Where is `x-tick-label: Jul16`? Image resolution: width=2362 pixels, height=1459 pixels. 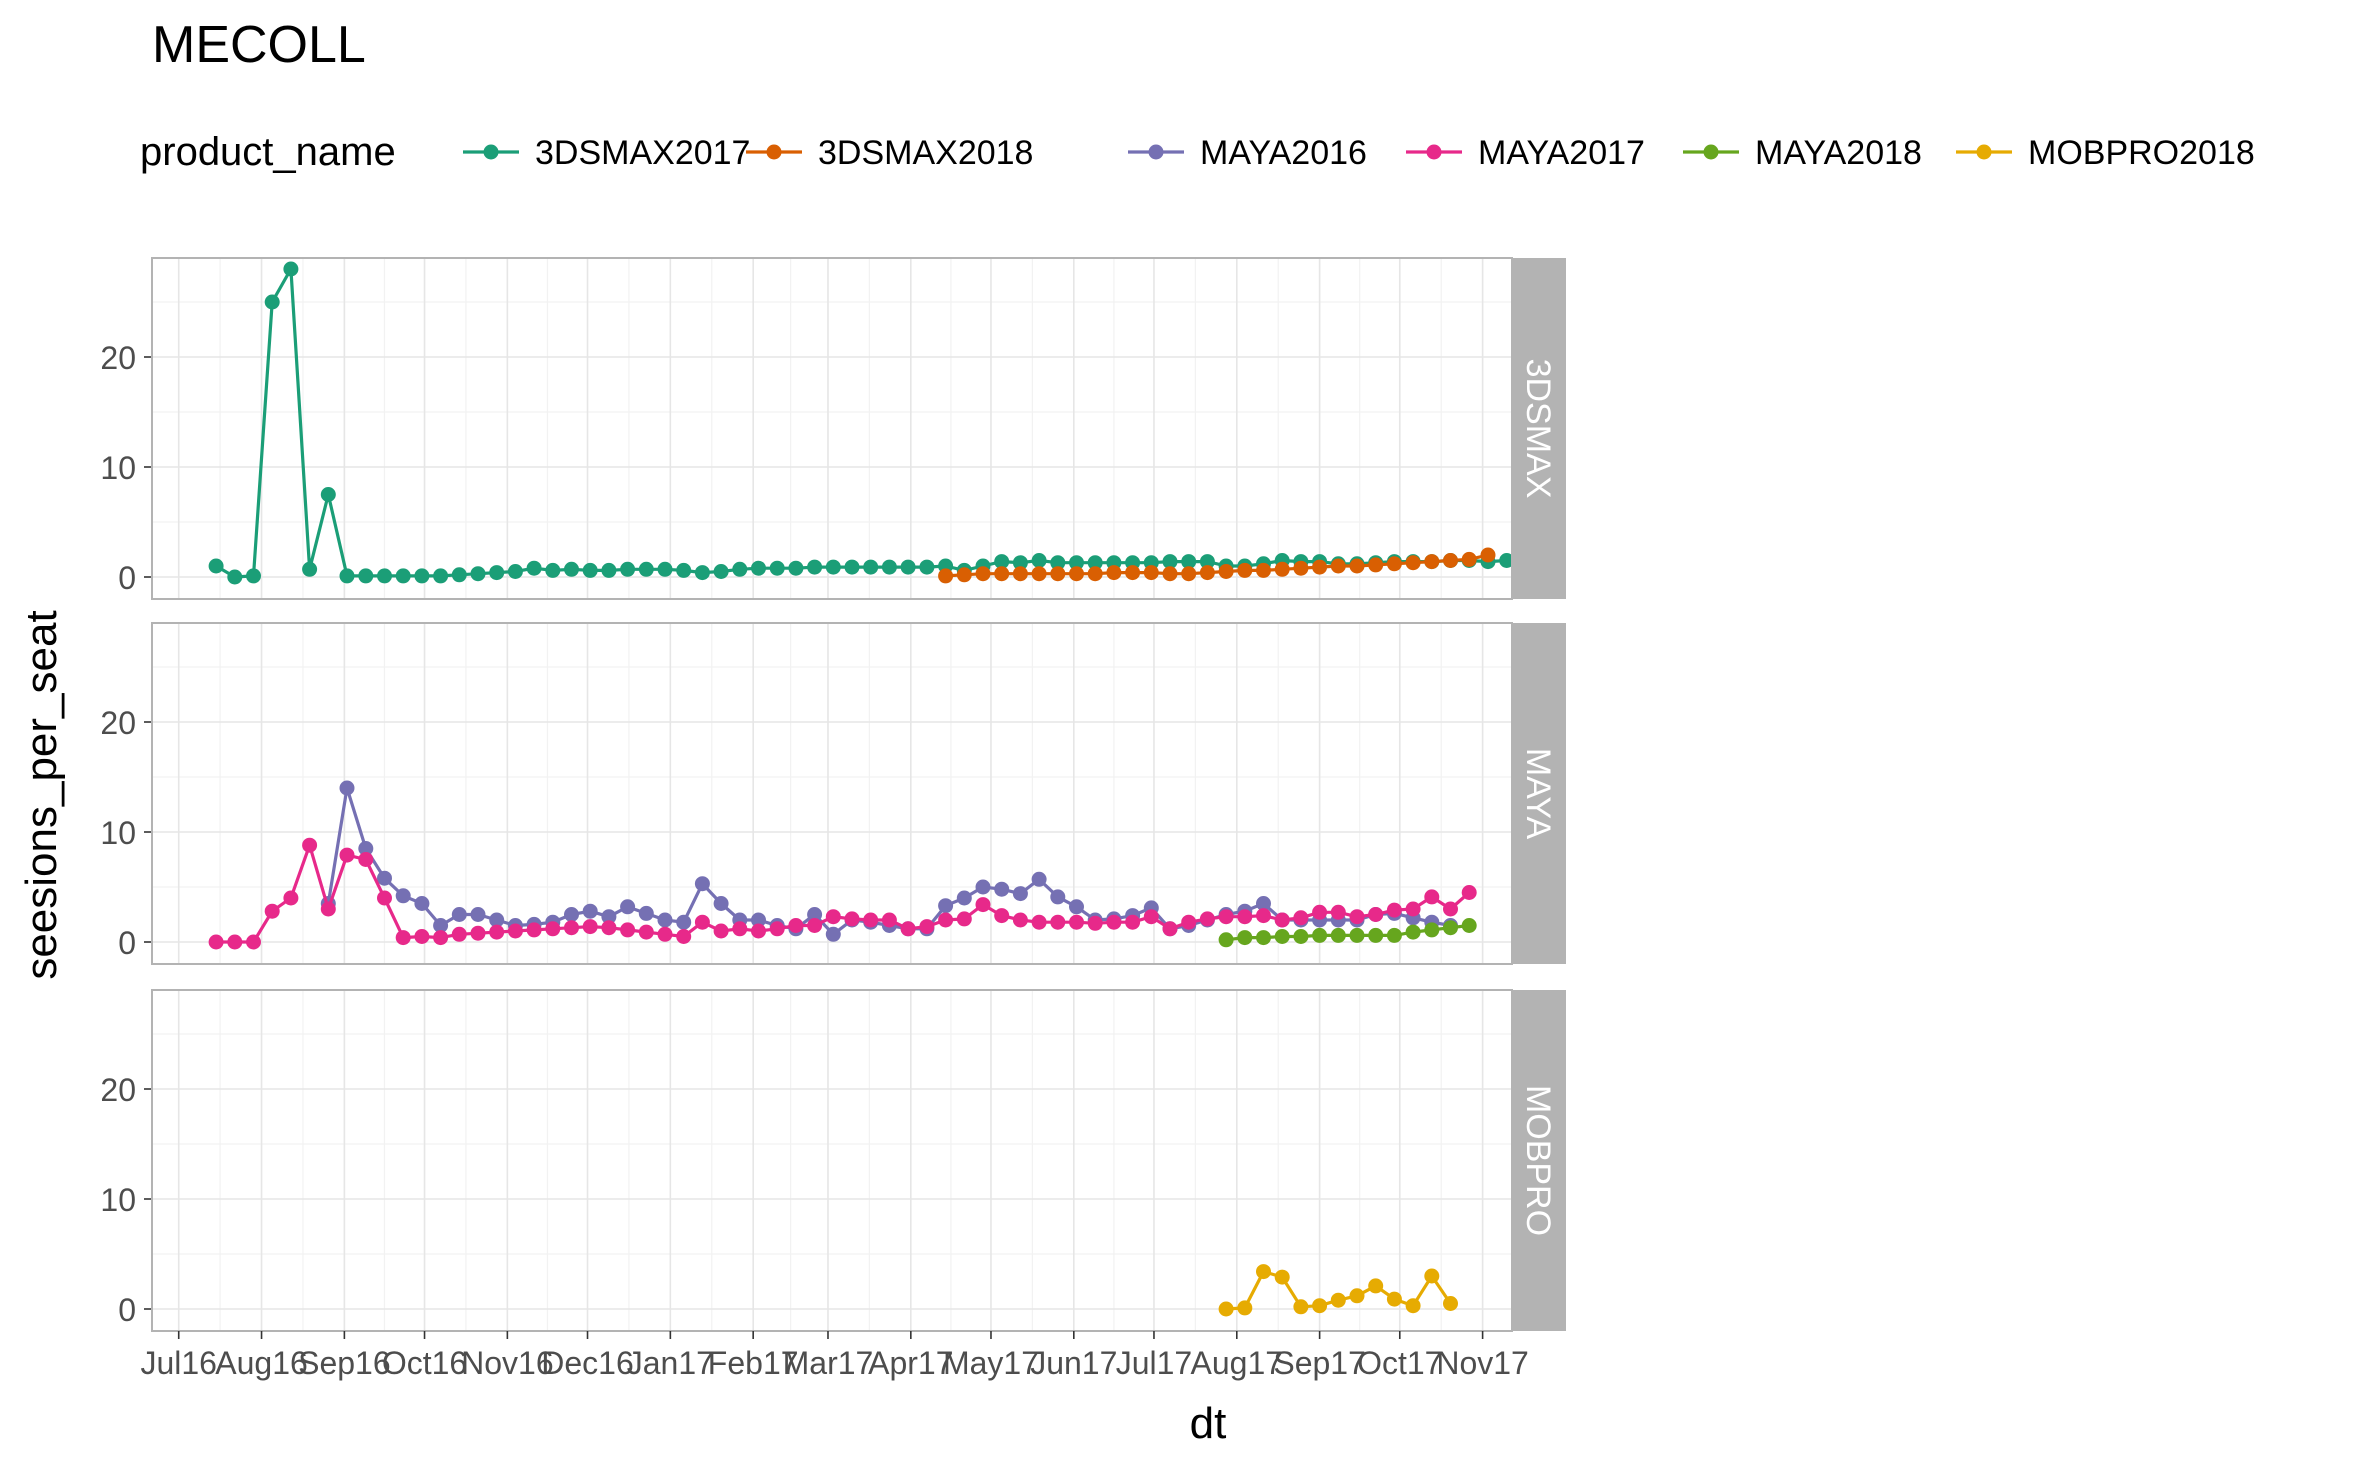 x-tick-label: Jul16 is located at coordinates (178, 1363).